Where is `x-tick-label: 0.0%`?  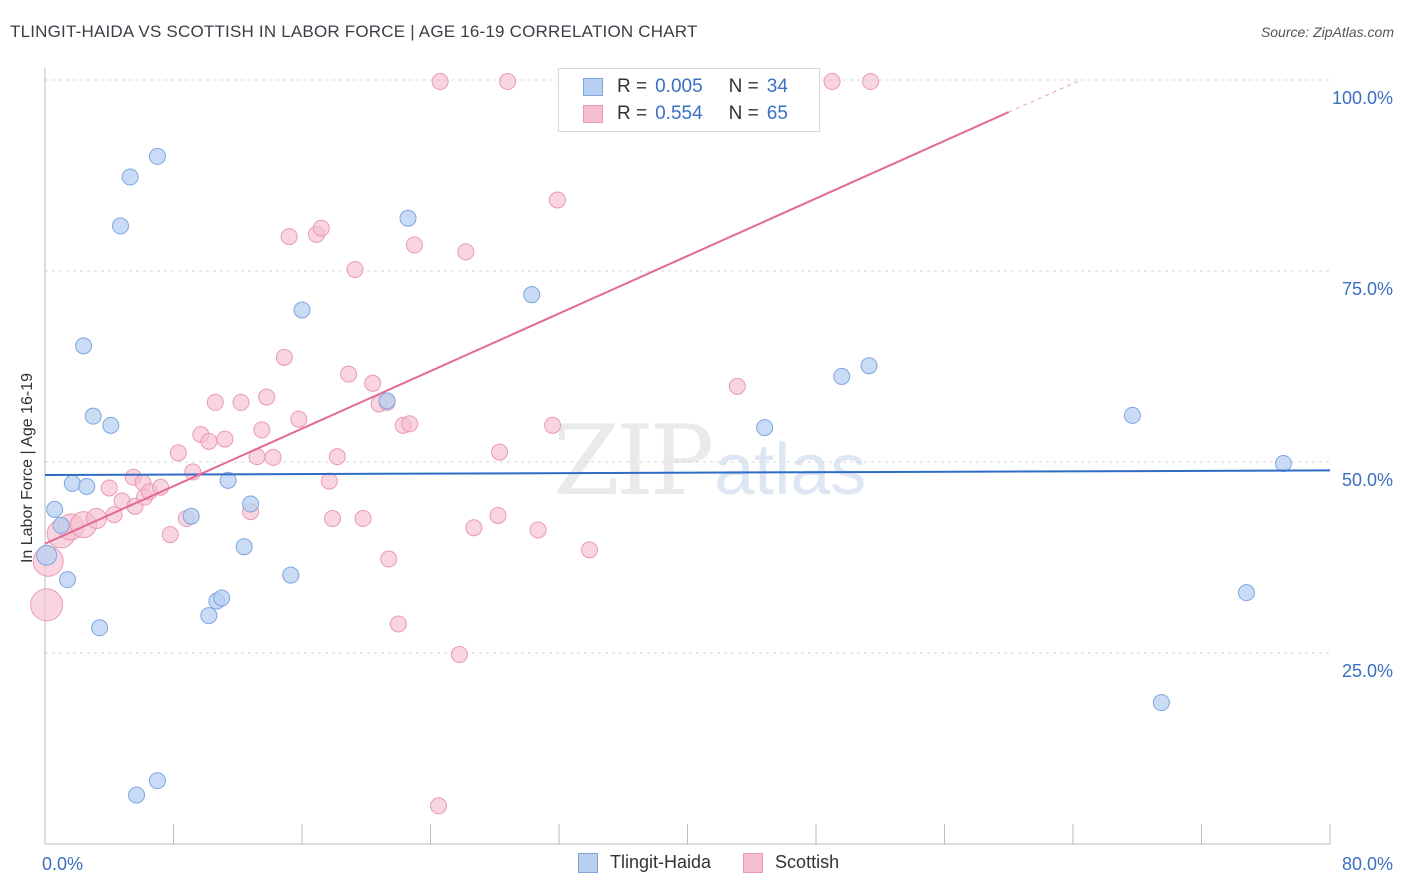 x-tick-label: 0.0% is located at coordinates (62, 864).